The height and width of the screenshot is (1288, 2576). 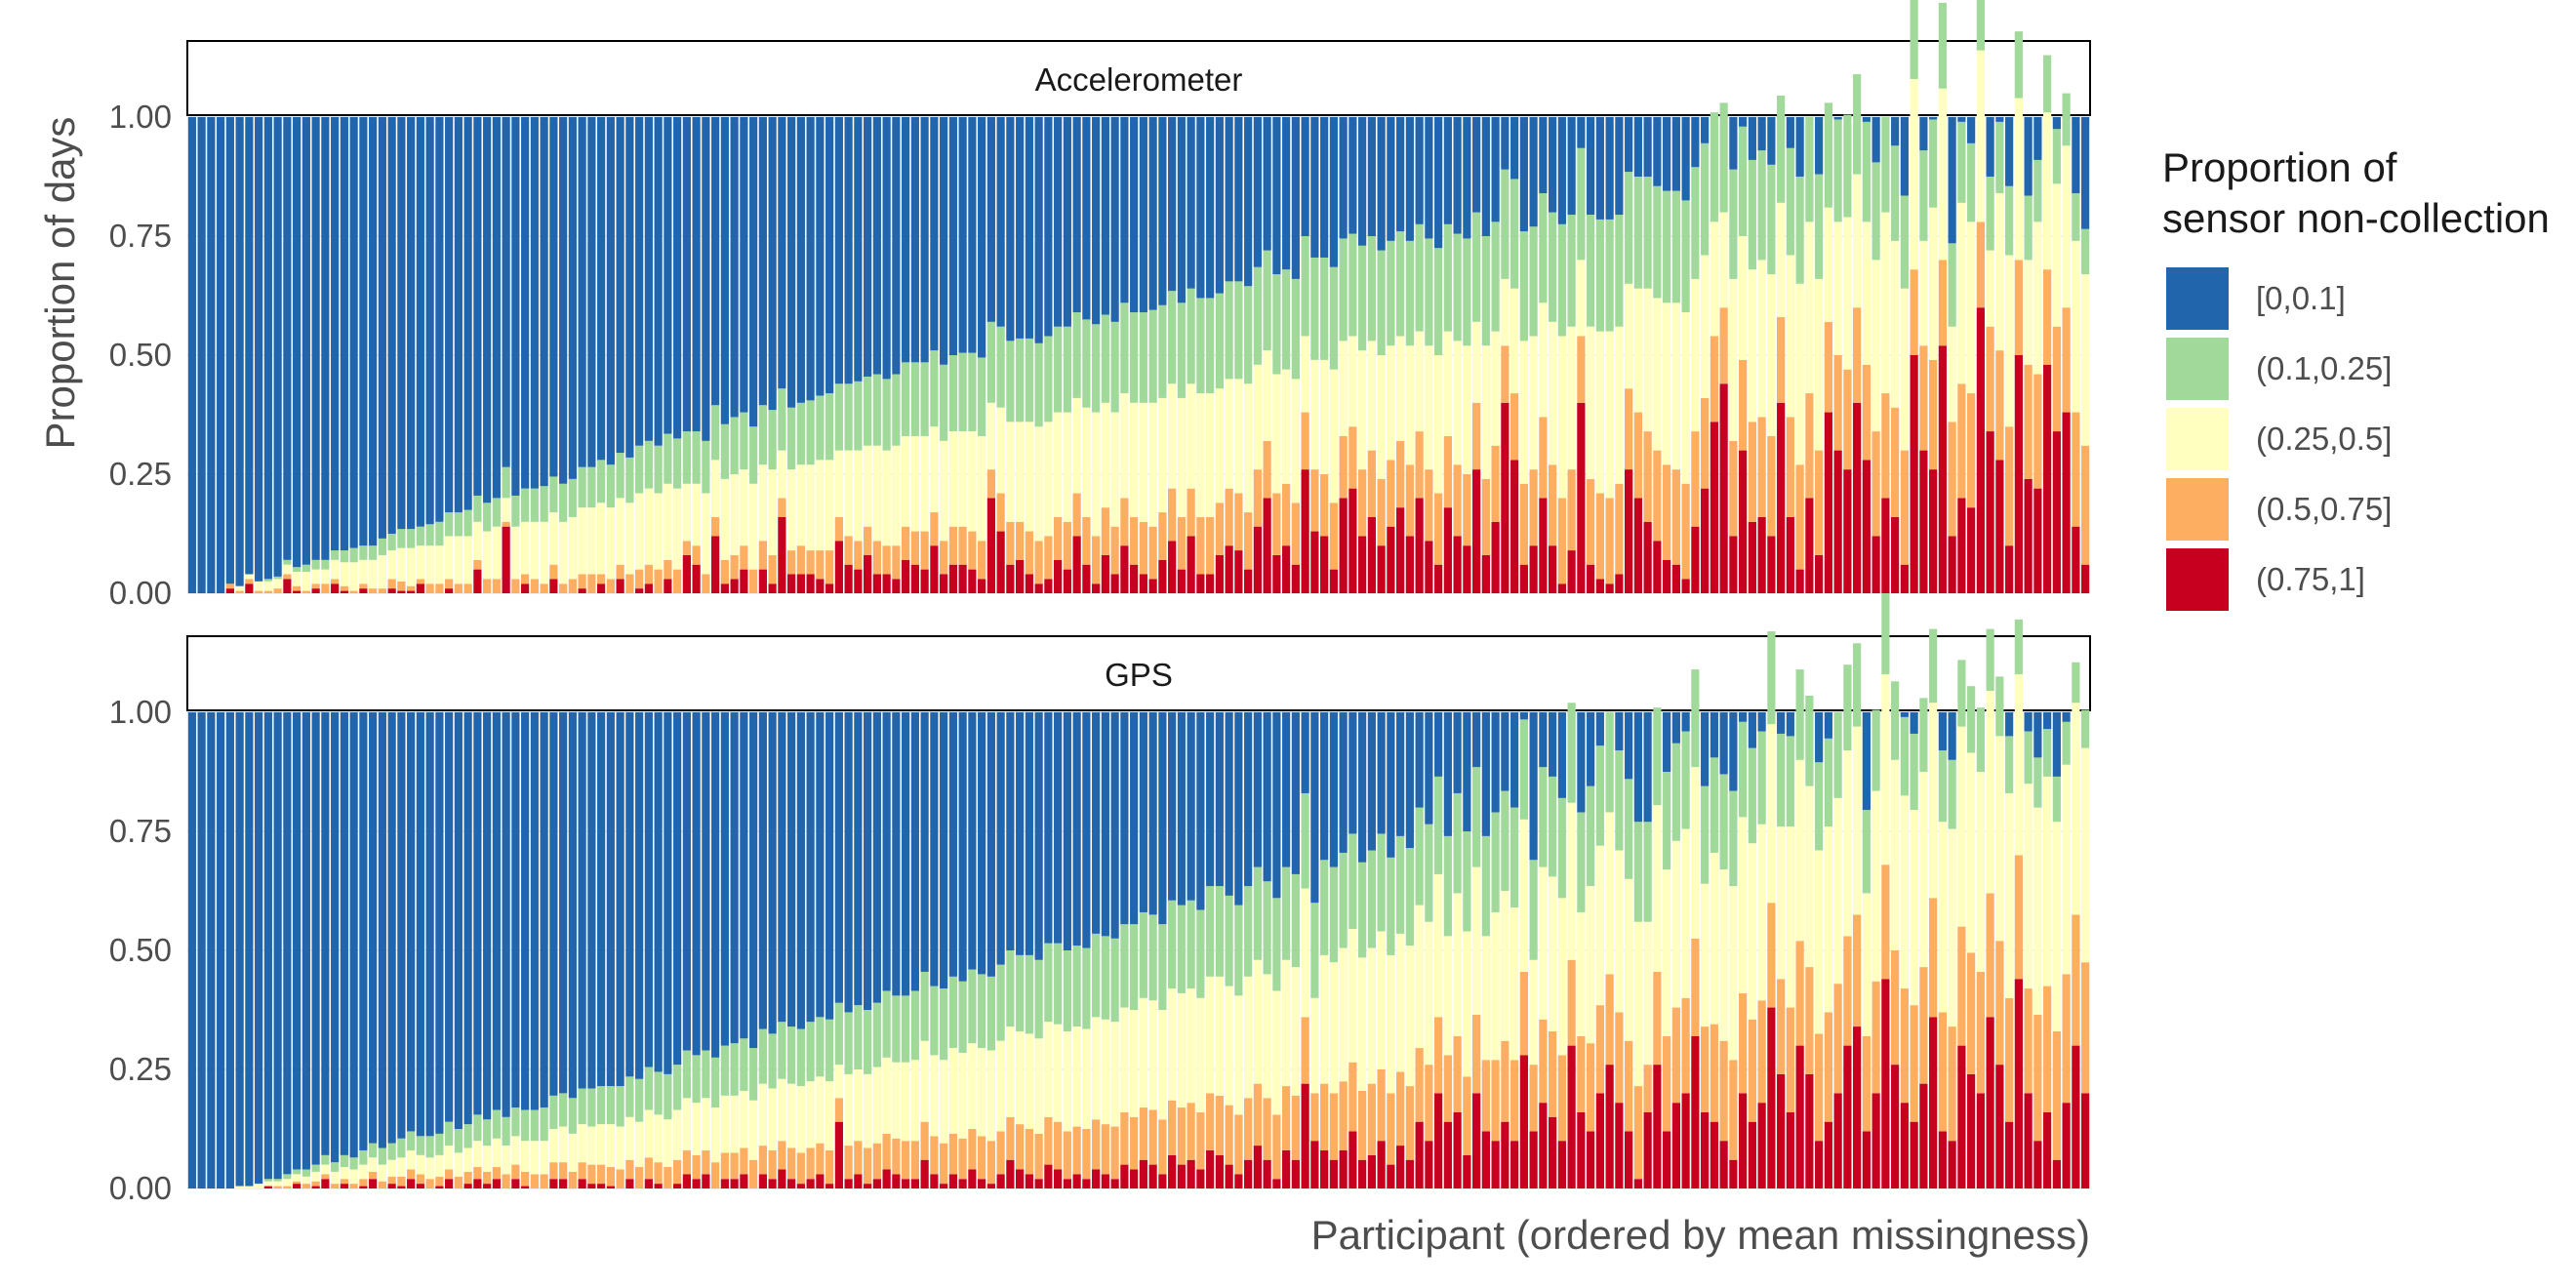 What do you see at coordinates (2197, 579) in the screenshot?
I see `legend-key-swatch` at bounding box center [2197, 579].